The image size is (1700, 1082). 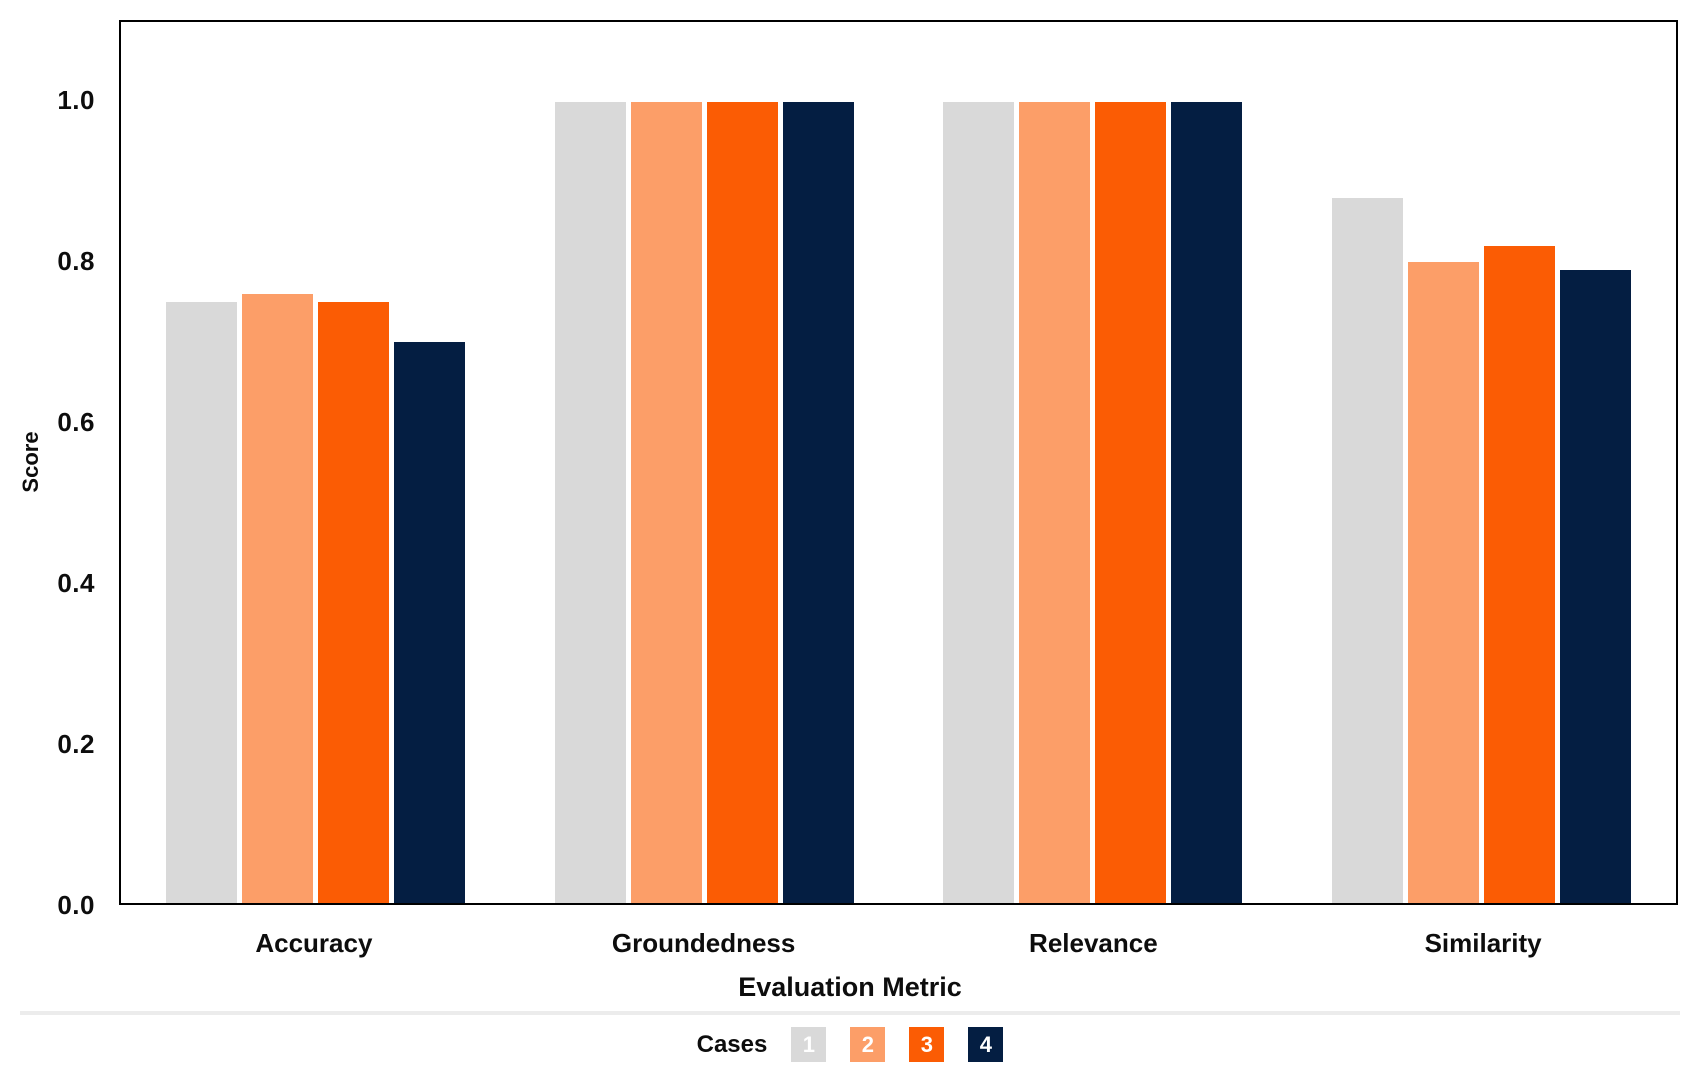 What do you see at coordinates (314, 943) in the screenshot?
I see `x-label-accuracy: Accuracy` at bounding box center [314, 943].